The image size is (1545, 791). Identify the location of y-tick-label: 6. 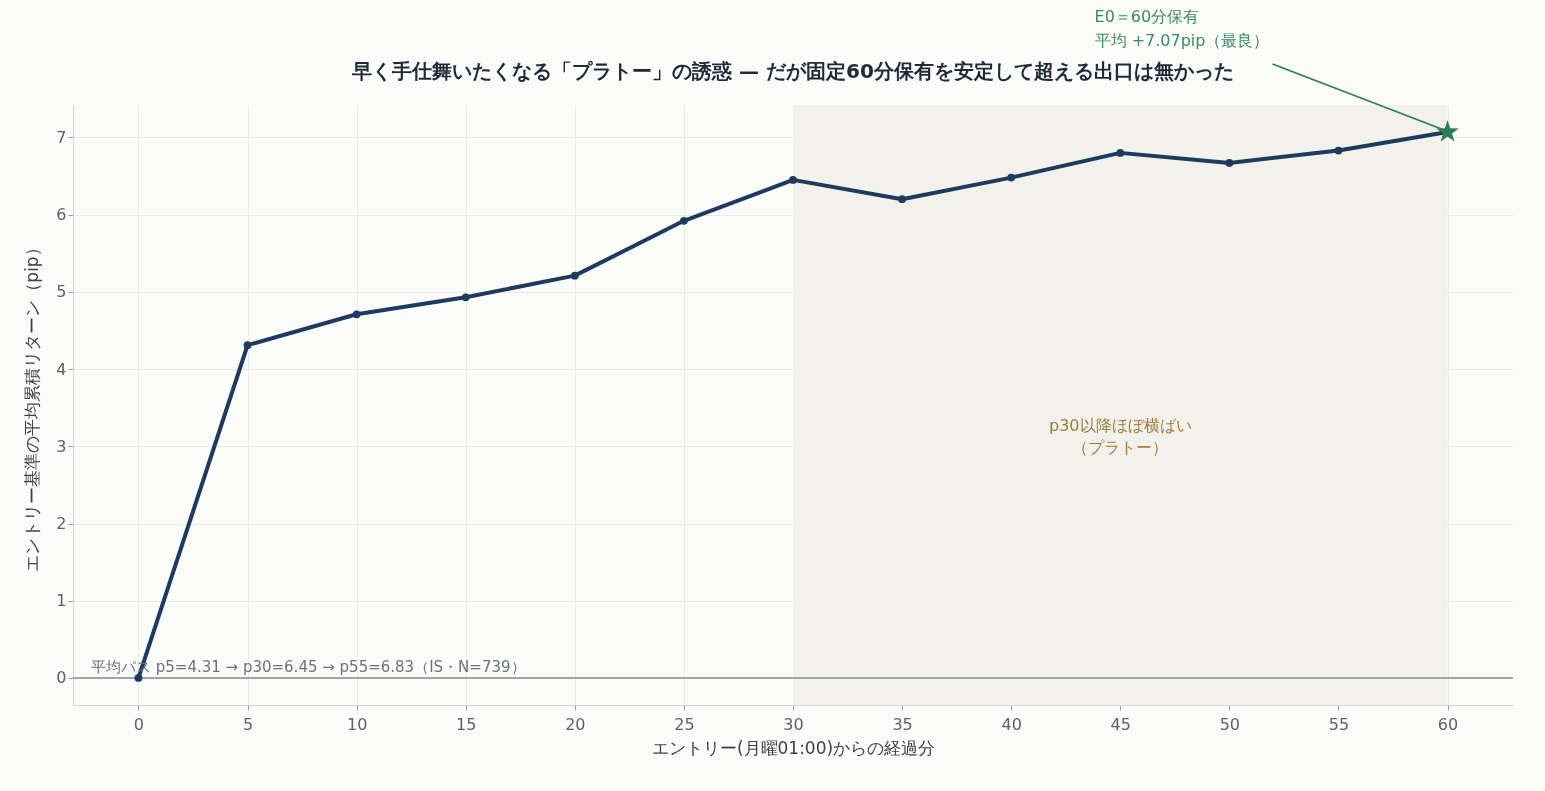
(61, 215).